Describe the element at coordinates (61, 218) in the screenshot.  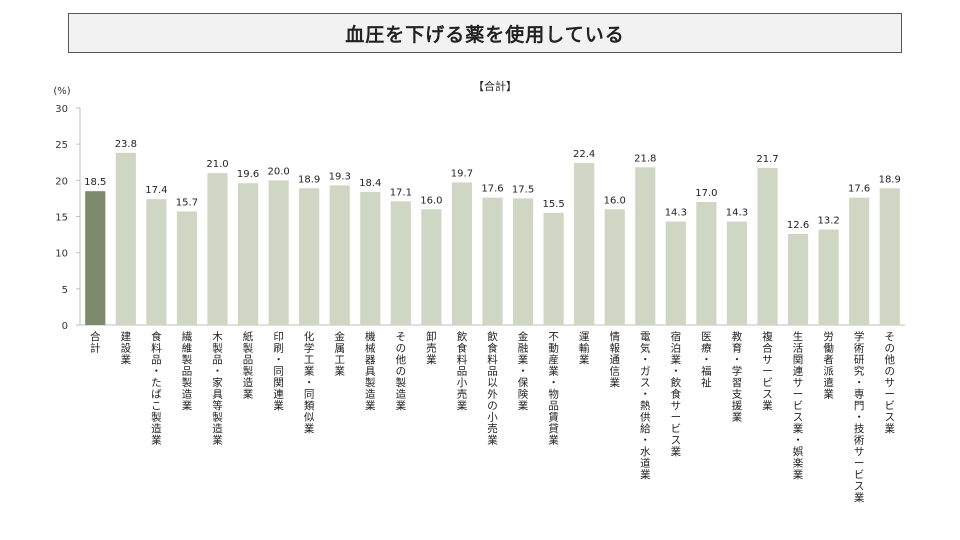
I see `y-tick-label: 15` at that location.